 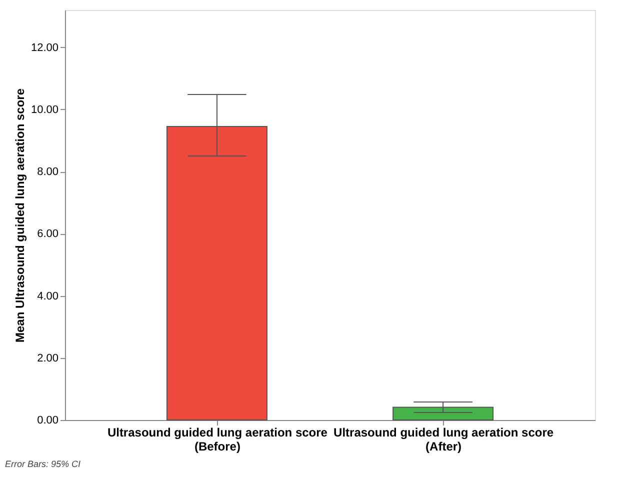 What do you see at coordinates (19, 215) in the screenshot?
I see `y-axis-title: Mean Ultrasound guided lung aeration score` at bounding box center [19, 215].